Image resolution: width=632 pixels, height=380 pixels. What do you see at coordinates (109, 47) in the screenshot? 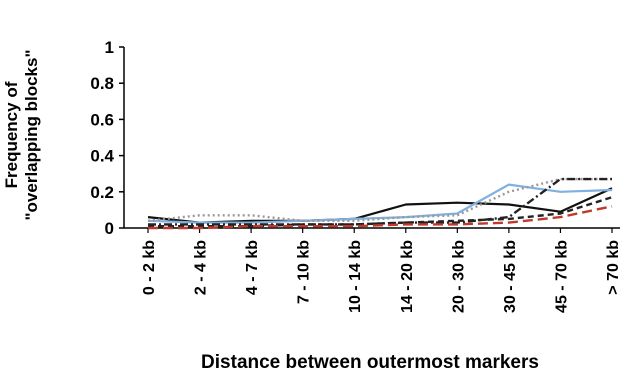
I see `y-tick-label: 1` at bounding box center [109, 47].